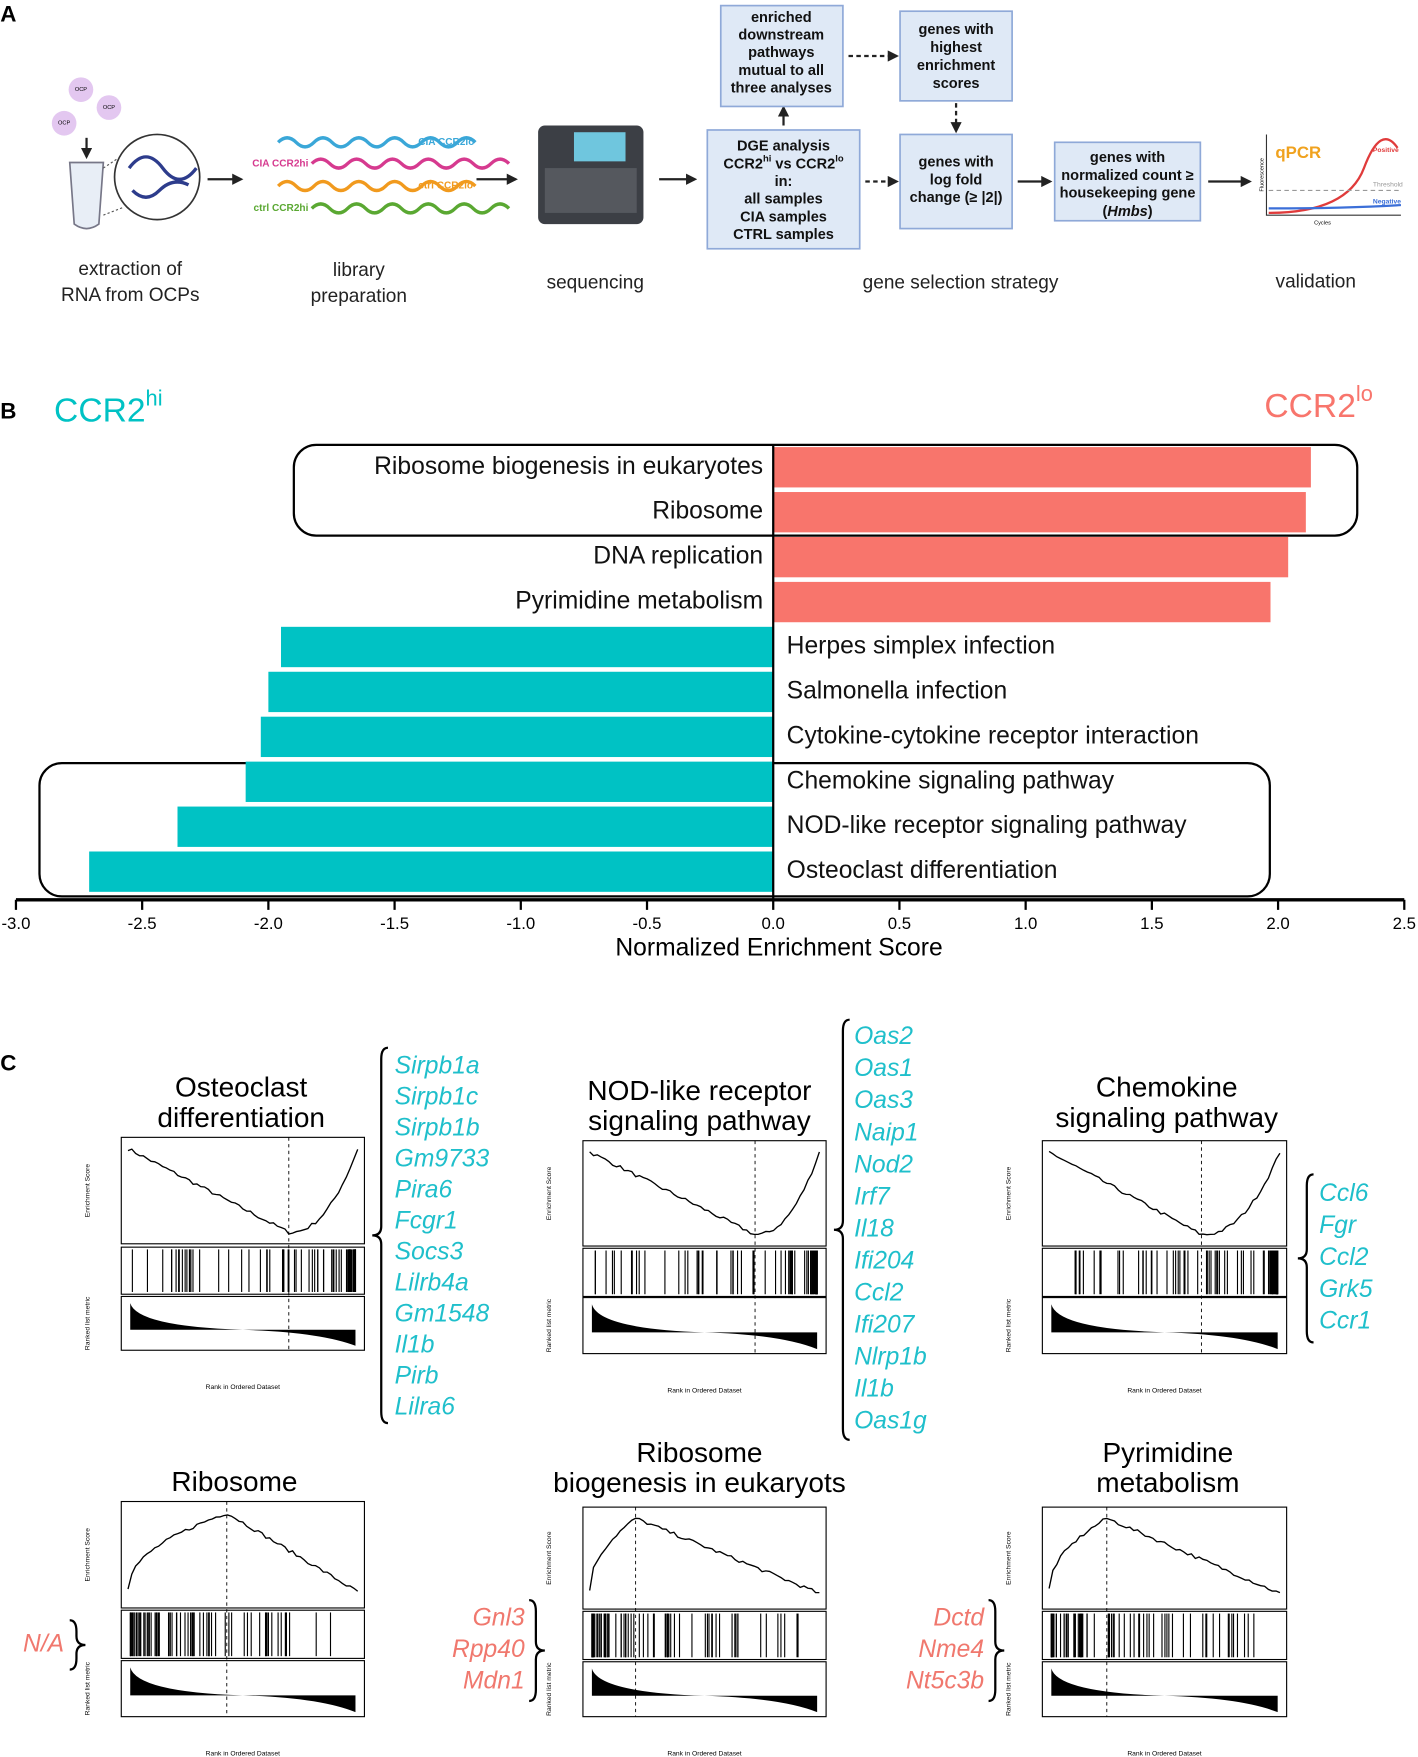 The width and height of the screenshot is (1418, 1757). What do you see at coordinates (959, 1618) in the screenshot?
I see `gene-label: Dctd` at bounding box center [959, 1618].